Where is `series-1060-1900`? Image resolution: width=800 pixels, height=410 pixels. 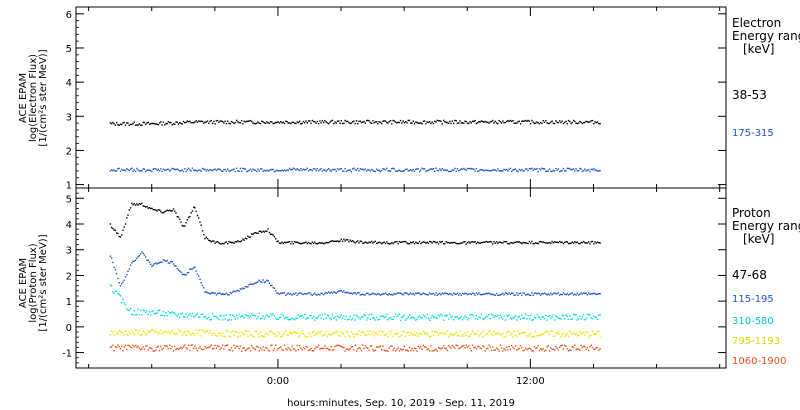 series-1060-1900 is located at coordinates (355, 348).